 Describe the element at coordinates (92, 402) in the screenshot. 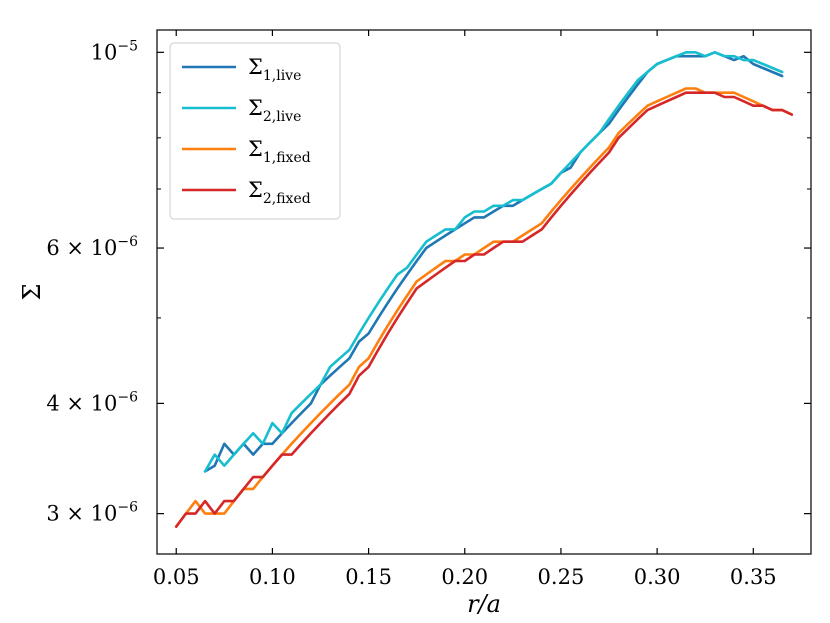

I see `y-tick-label: 4 × 10⁻⁶` at that location.